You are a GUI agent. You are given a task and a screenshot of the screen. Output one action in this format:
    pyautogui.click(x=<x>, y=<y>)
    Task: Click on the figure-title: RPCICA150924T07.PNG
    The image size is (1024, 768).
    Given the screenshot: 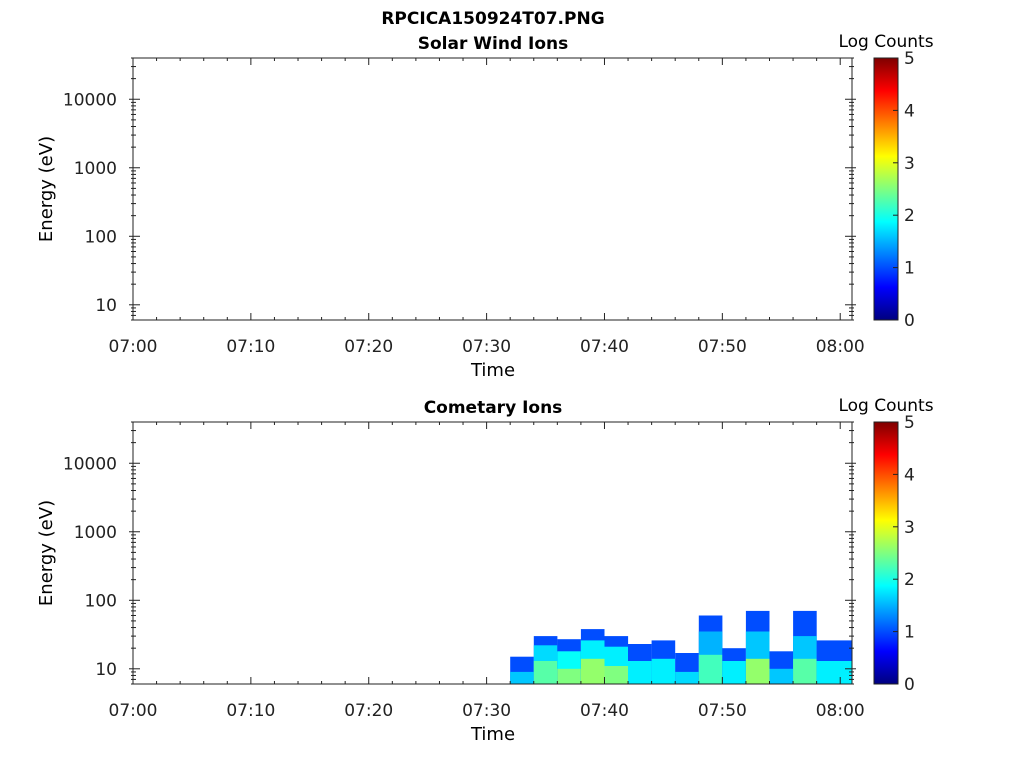 What is the action you would take?
    pyautogui.click(x=492, y=19)
    